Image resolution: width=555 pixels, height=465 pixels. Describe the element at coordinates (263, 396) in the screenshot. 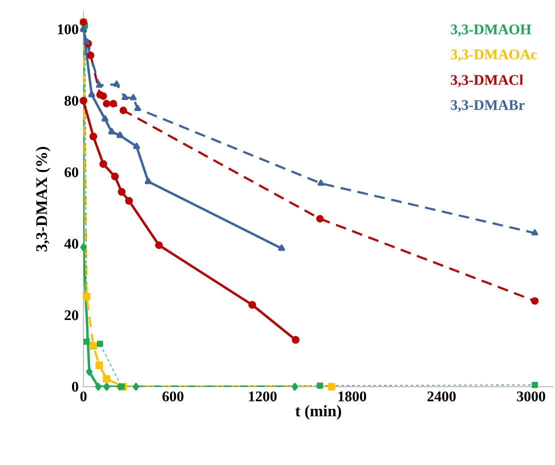

I see `x-tick-label: 1200` at that location.